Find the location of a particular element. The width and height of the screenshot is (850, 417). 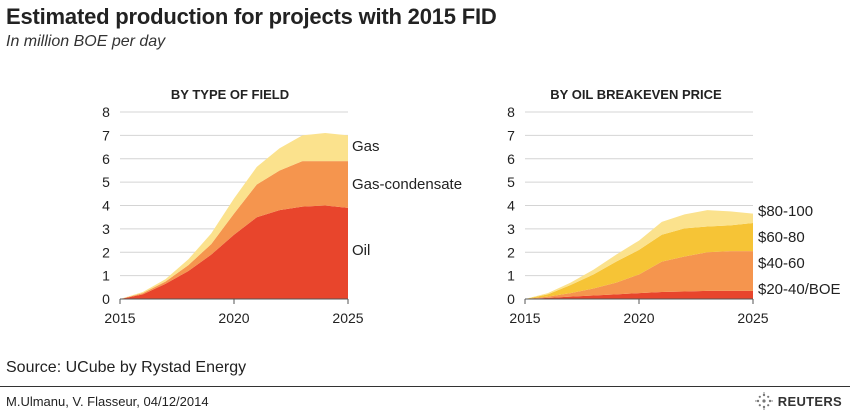

series-label: Oil is located at coordinates (361, 250).